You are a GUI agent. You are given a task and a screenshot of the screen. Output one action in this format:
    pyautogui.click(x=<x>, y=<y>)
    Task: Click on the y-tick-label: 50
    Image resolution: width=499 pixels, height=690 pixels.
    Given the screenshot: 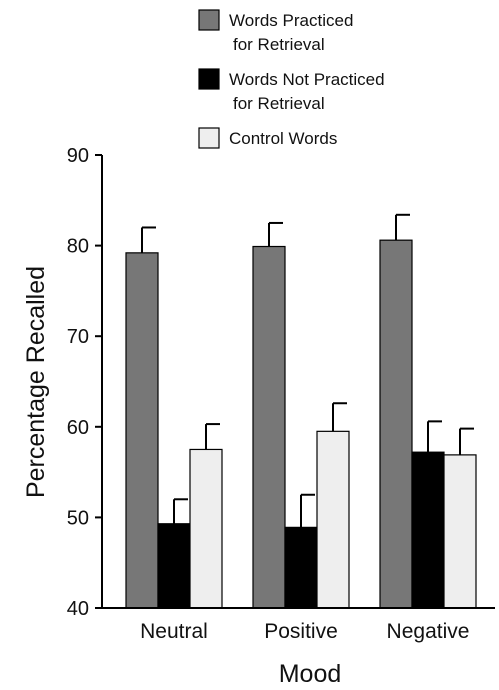 What is the action you would take?
    pyautogui.click(x=78, y=518)
    